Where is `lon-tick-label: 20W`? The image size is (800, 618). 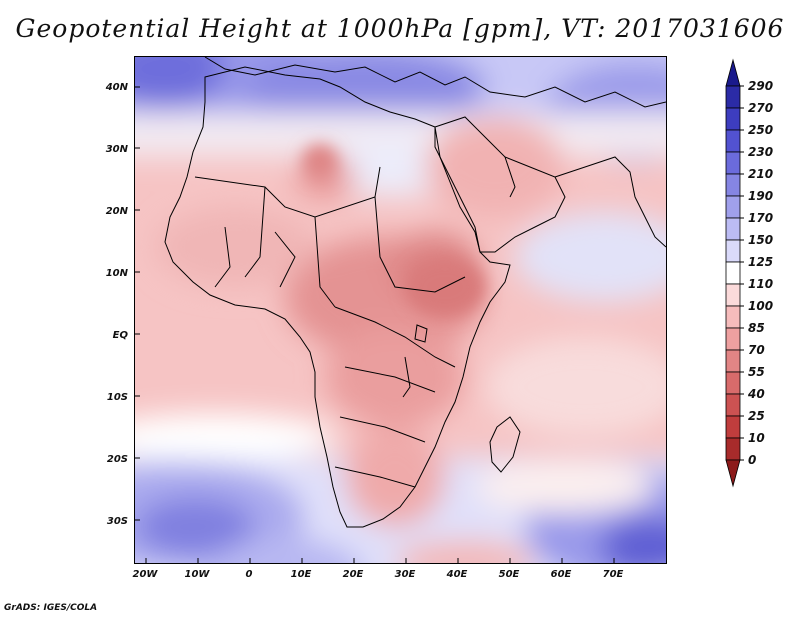 lon-tick-label: 20W is located at coordinates (146, 574).